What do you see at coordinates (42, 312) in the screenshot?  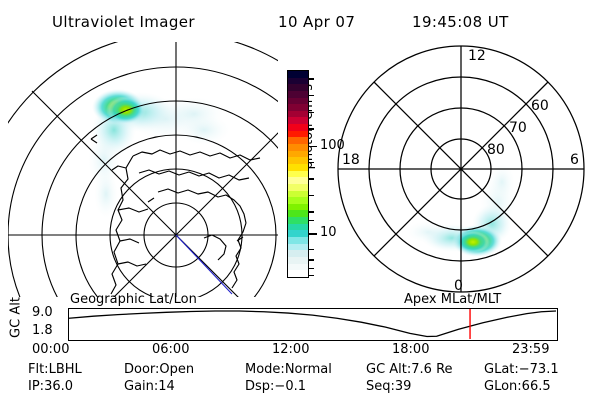 I see `strip-y-tick-high: 9.0` at bounding box center [42, 312].